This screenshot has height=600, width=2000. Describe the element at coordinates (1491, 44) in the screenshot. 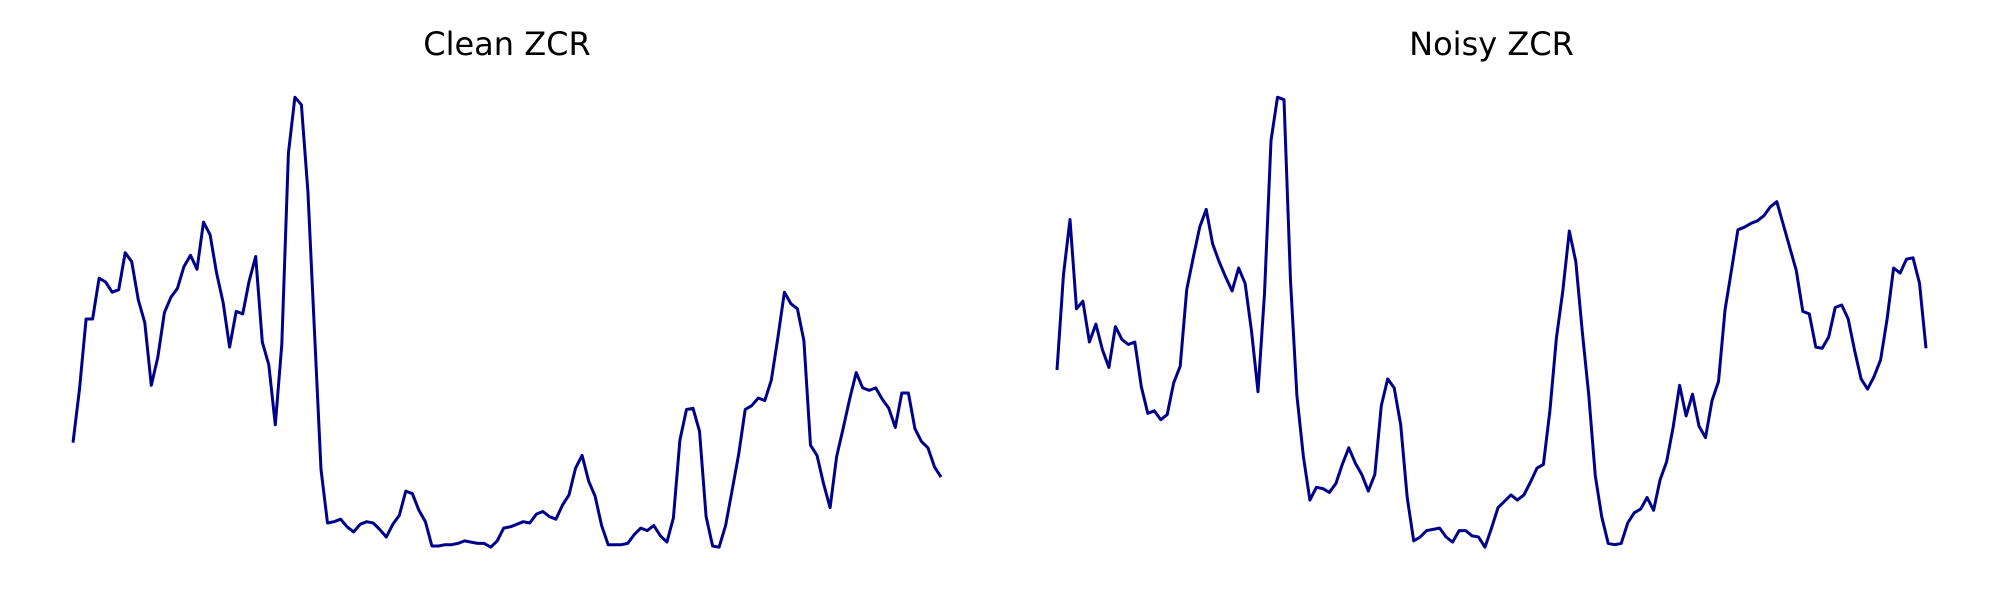

I see `chart-title: Noisy ZCR` at that location.